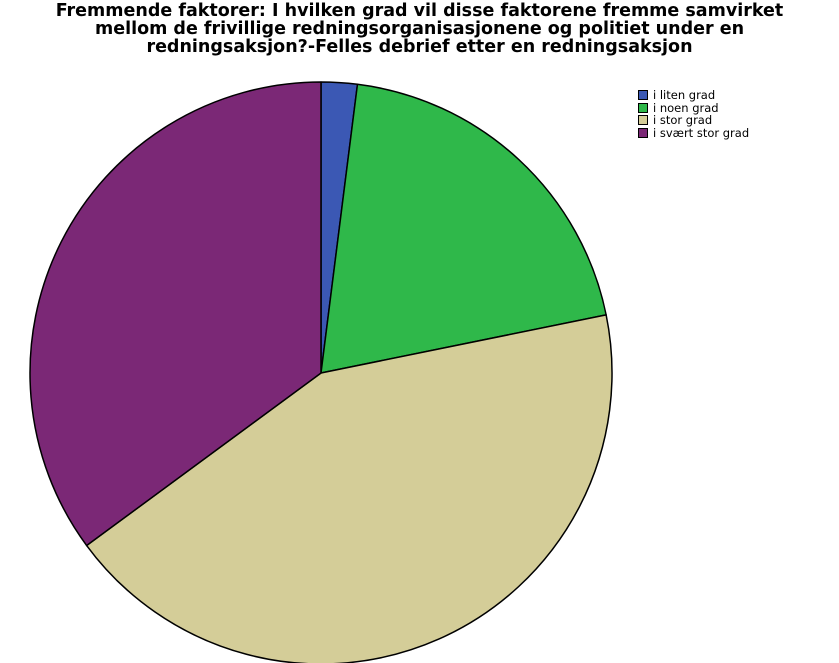 The image size is (839, 663). Describe the element at coordinates (643, 107) in the screenshot. I see `legend-swatch-i-noen-grad` at that location.